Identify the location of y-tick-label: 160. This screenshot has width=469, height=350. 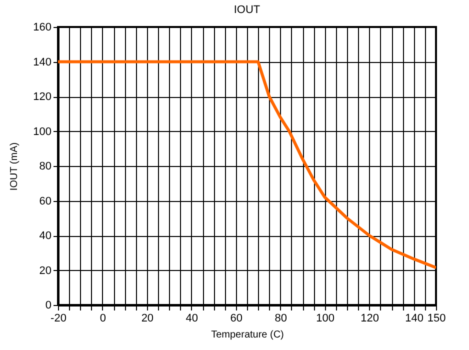
(42, 28).